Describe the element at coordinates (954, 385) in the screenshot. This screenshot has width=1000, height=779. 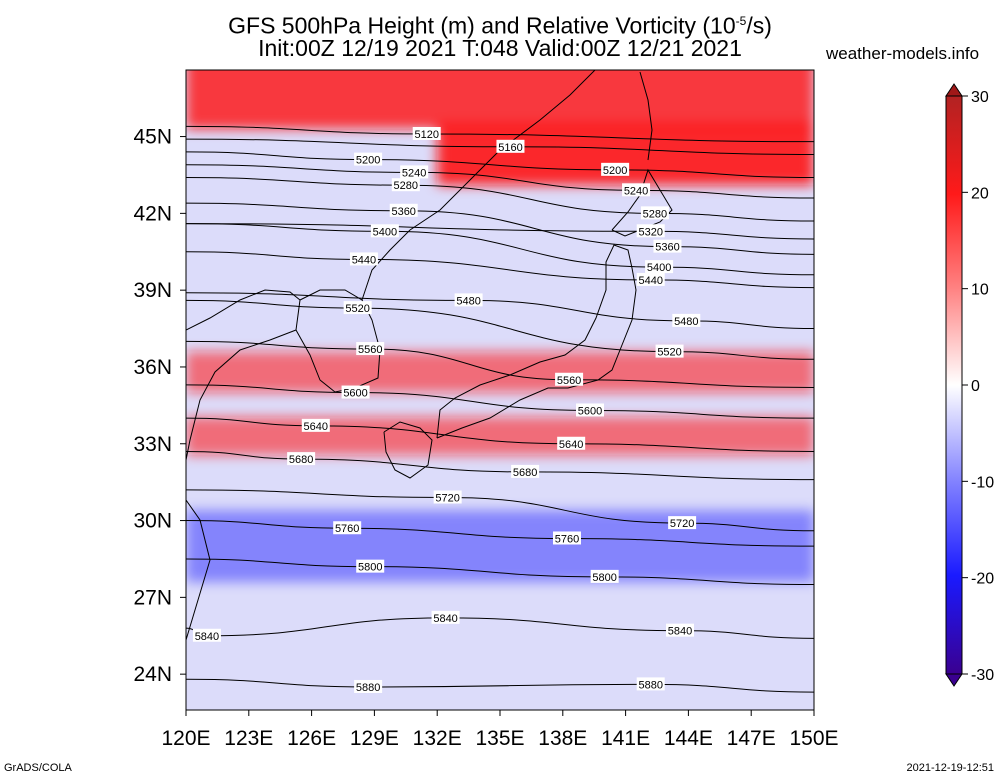
I see `colorbar-ramp` at that location.